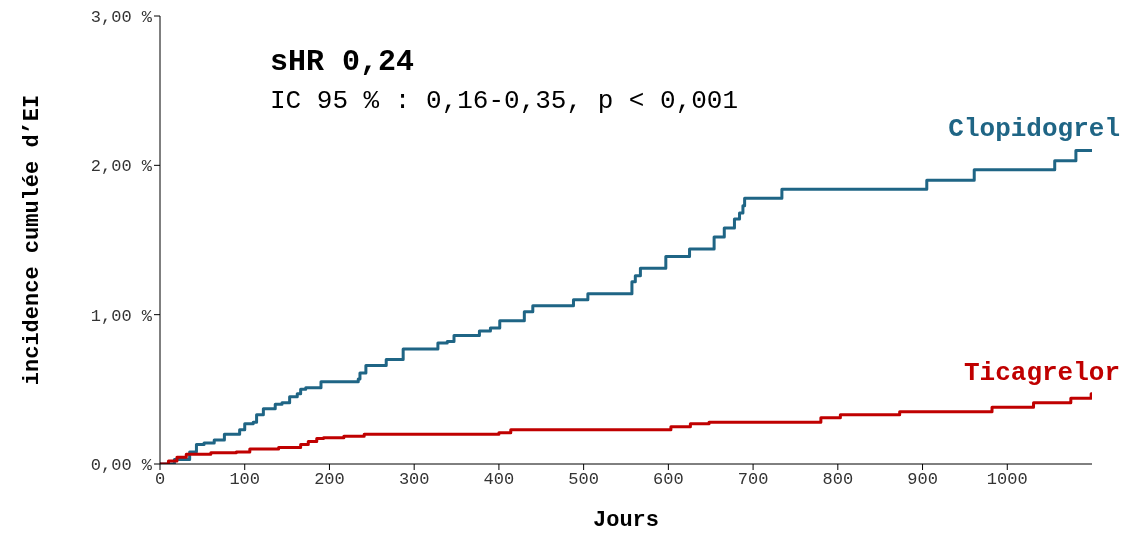 This screenshot has width=1140, height=546. Describe the element at coordinates (838, 480) in the screenshot. I see `x-tick-label: 800` at that location.